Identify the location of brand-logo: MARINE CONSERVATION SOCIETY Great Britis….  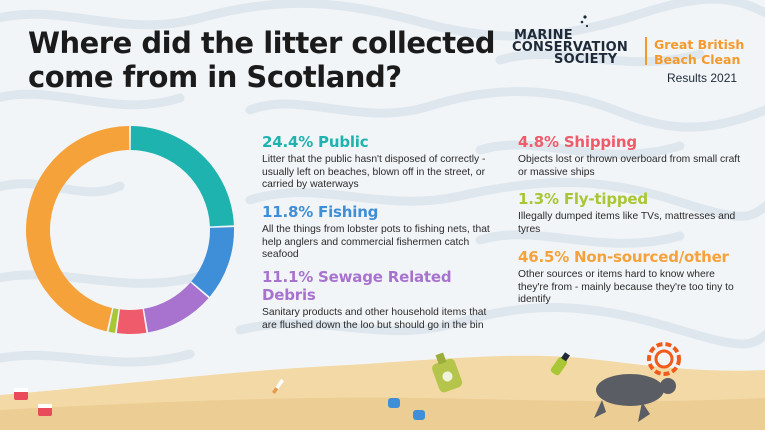
(632, 54).